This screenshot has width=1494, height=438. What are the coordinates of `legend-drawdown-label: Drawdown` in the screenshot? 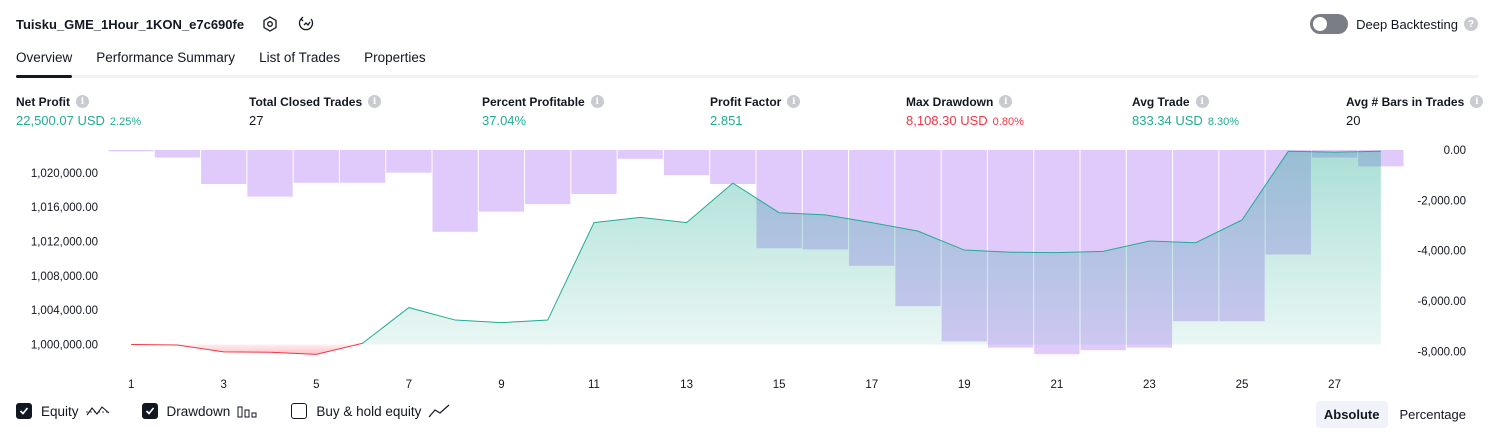 It's located at (198, 411).